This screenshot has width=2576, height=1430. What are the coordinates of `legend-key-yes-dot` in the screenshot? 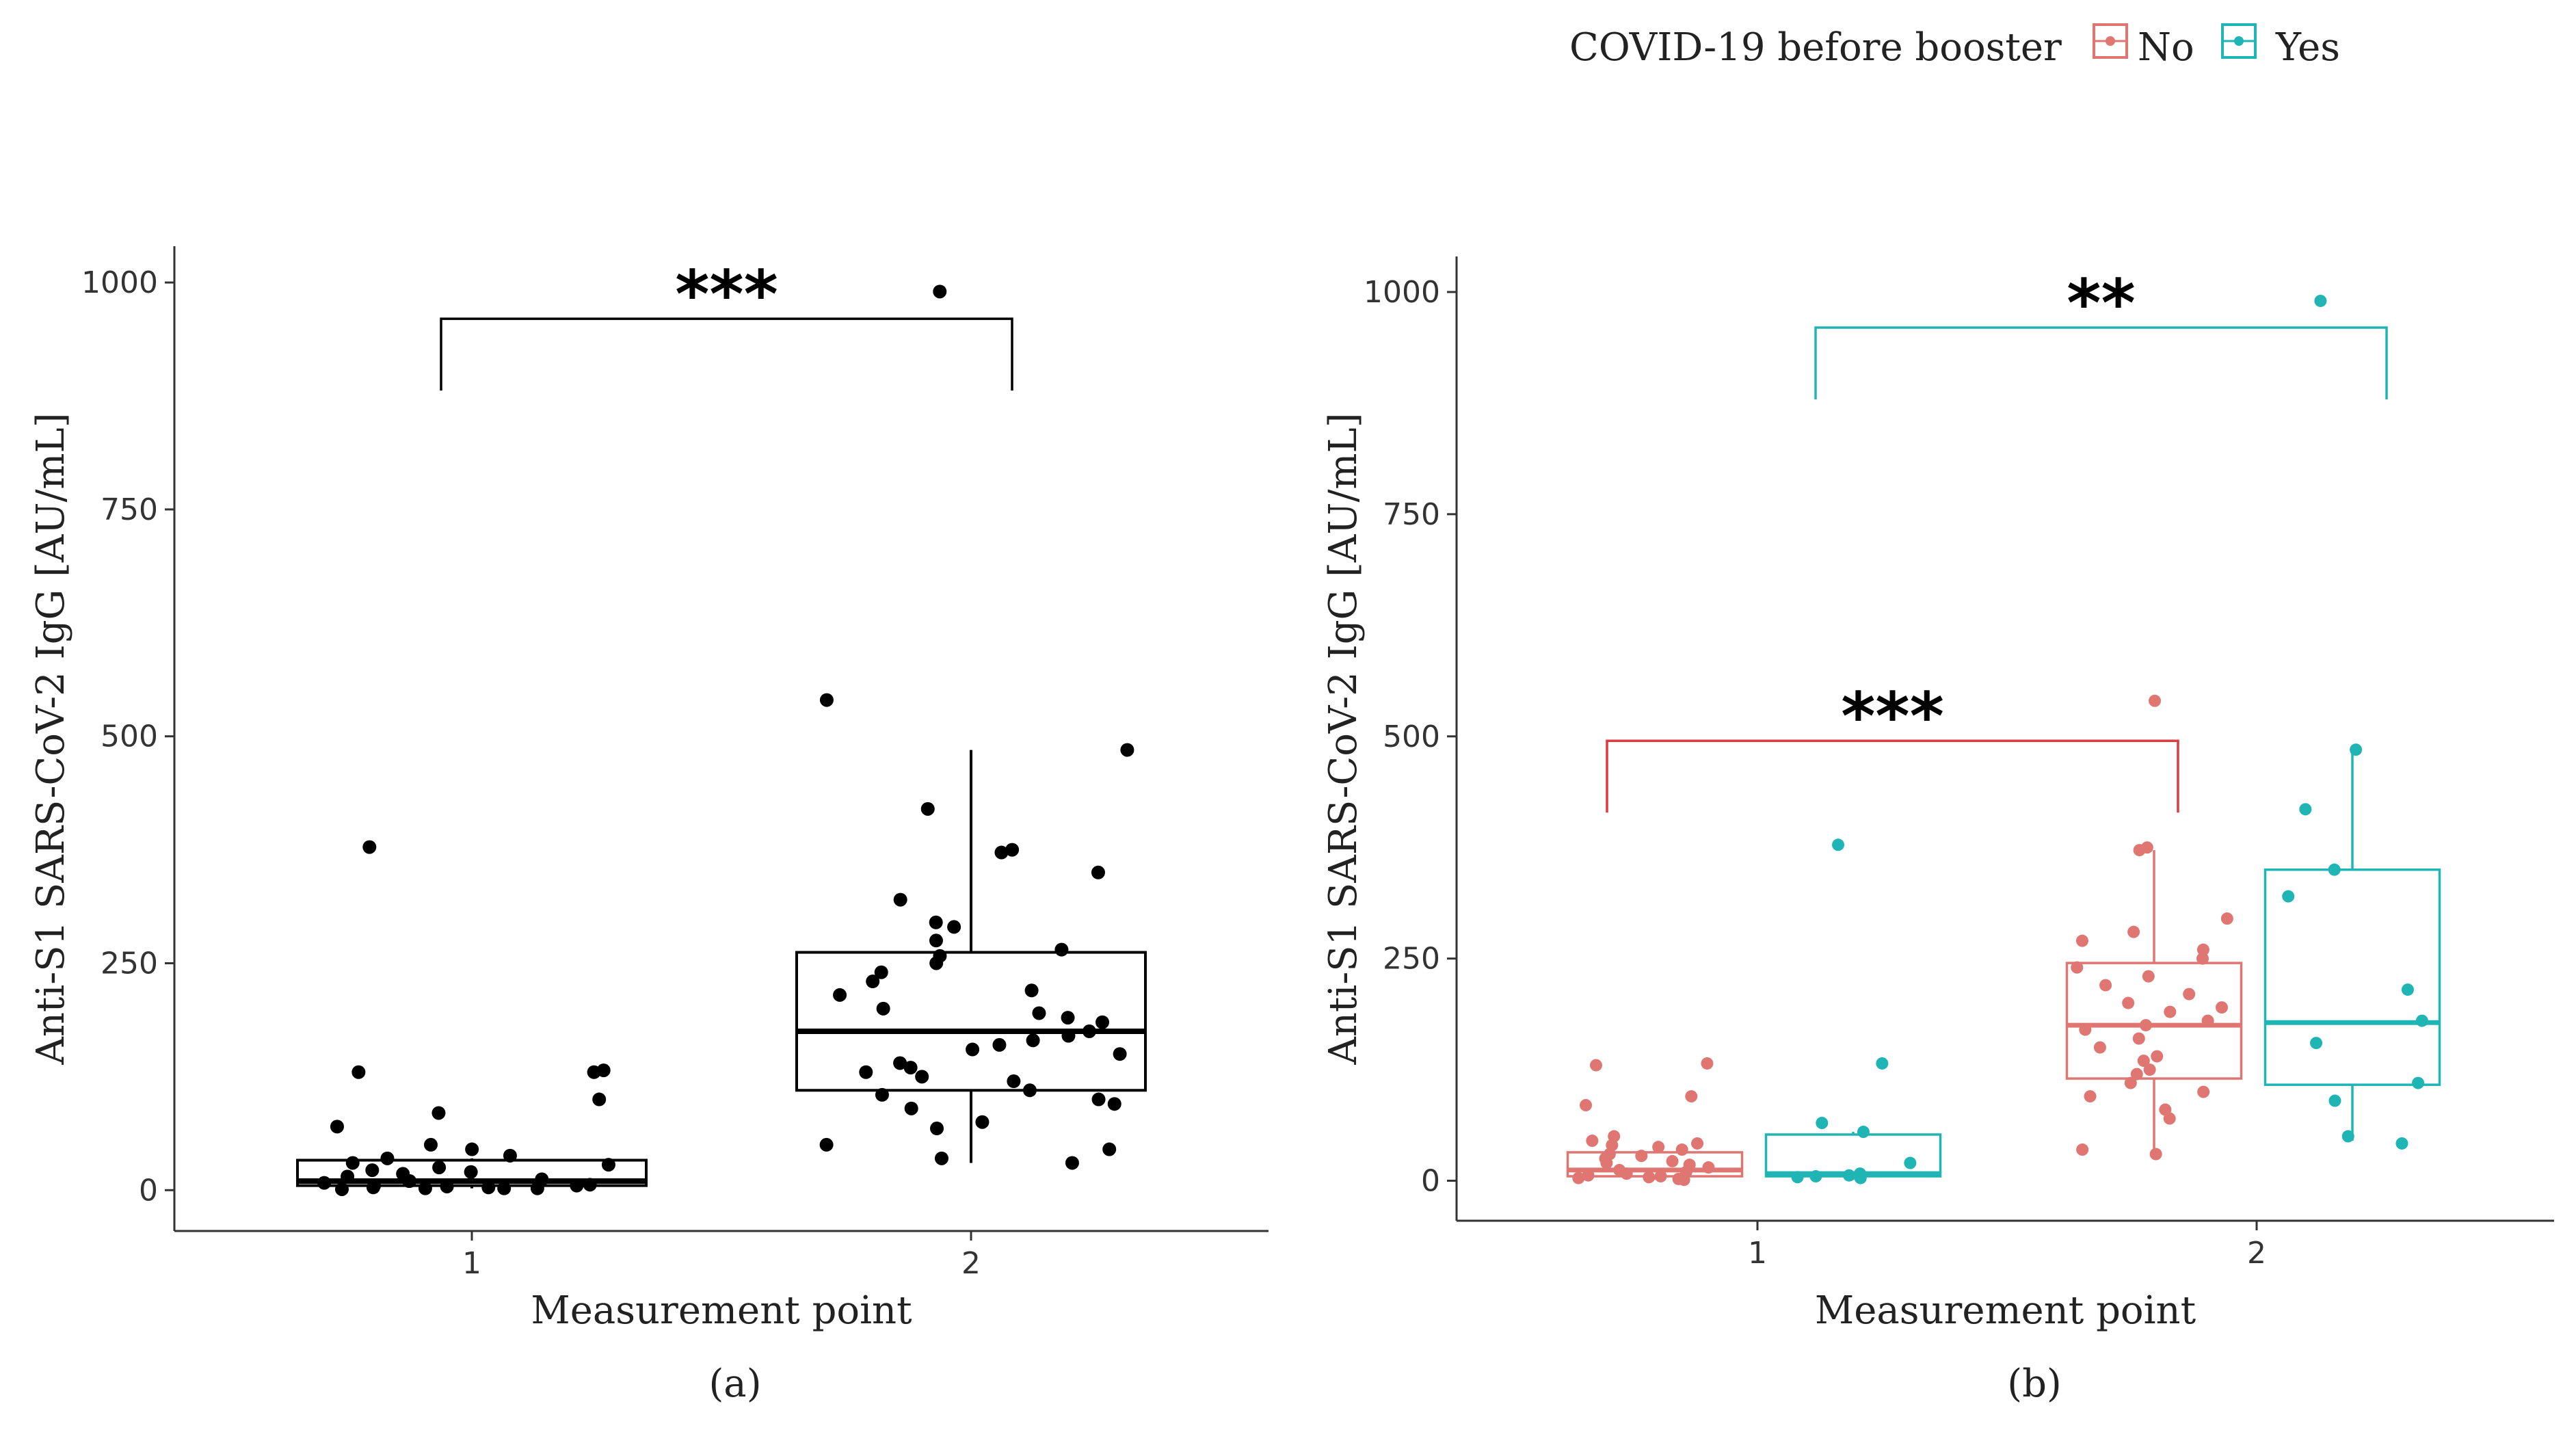 It's located at (2239, 41).